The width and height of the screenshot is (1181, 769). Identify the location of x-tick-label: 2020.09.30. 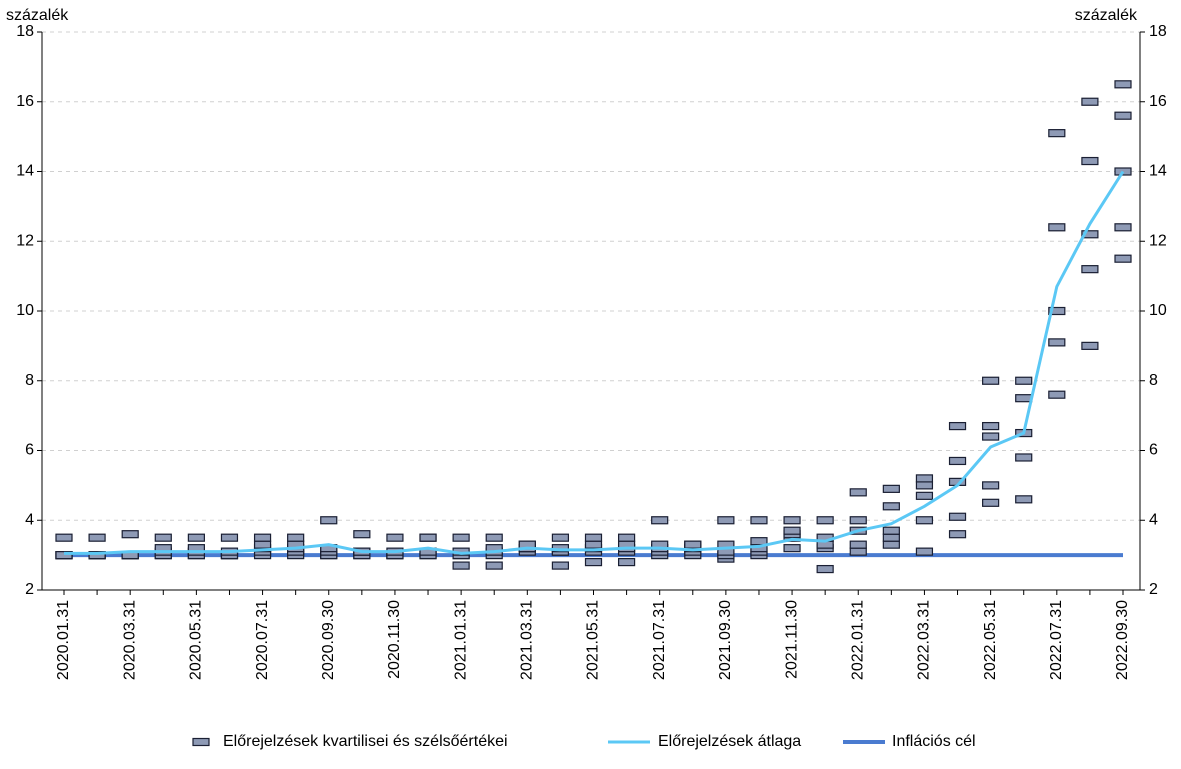
(328, 640).